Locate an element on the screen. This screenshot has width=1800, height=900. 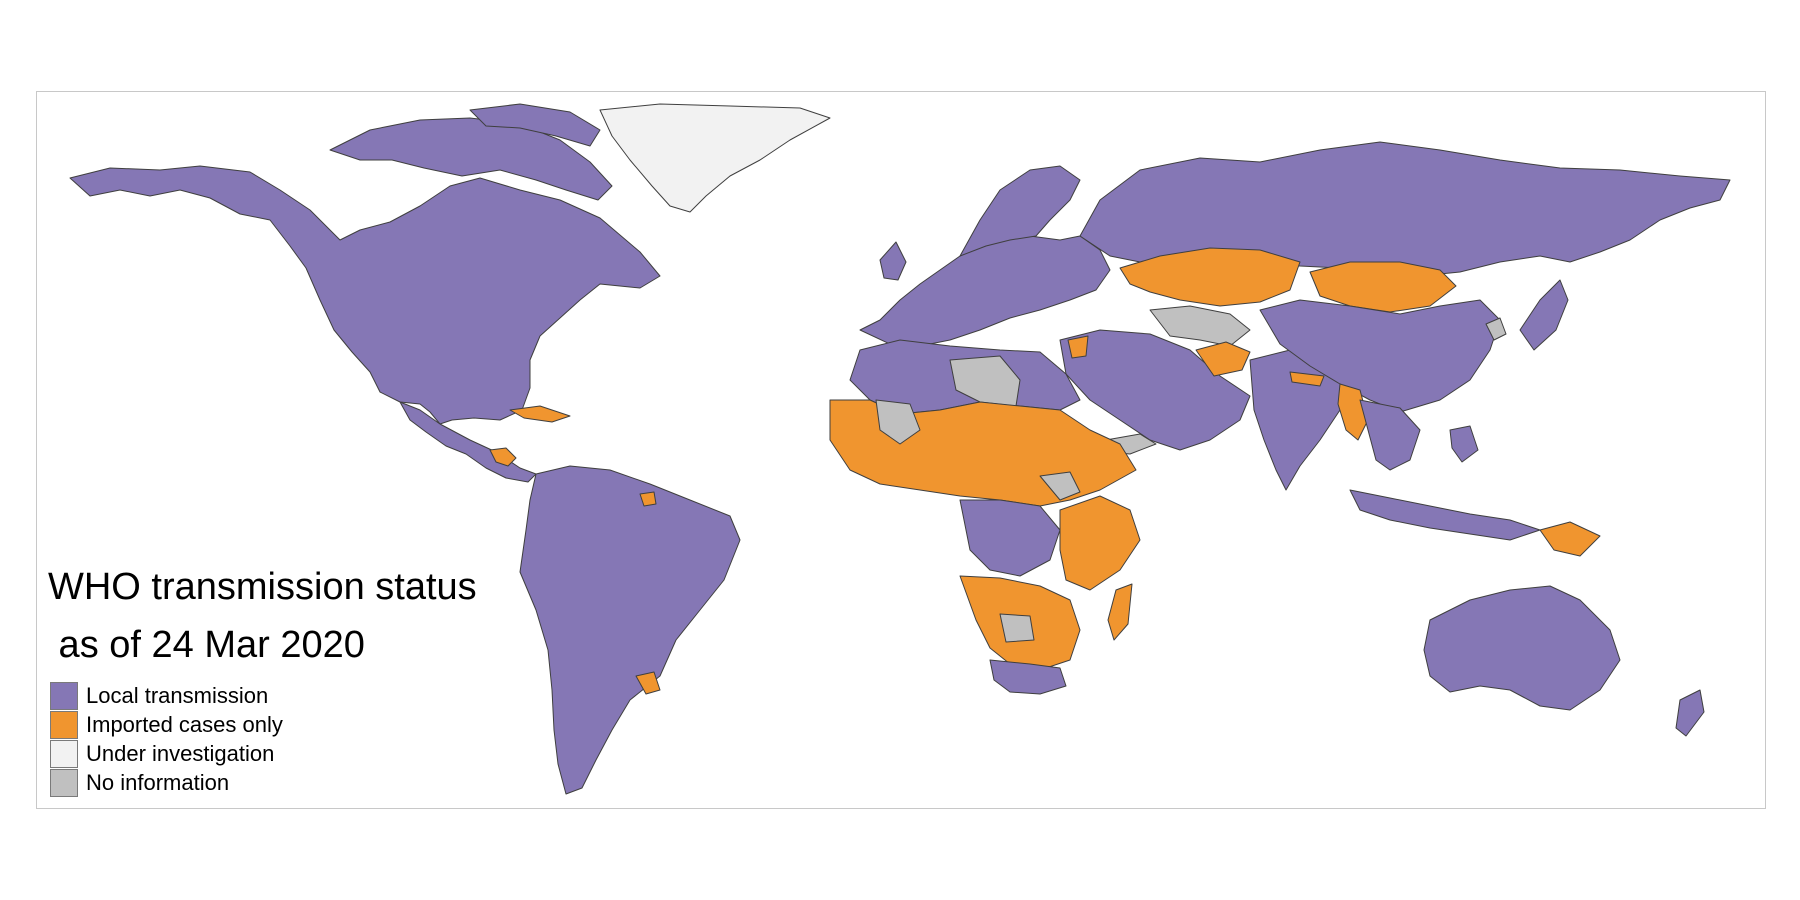
region-uk is located at coordinates (893, 261).